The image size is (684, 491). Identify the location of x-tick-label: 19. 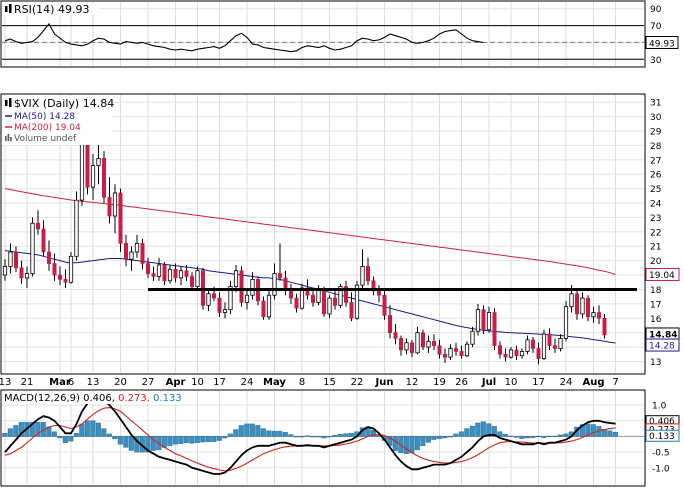
(439, 382).